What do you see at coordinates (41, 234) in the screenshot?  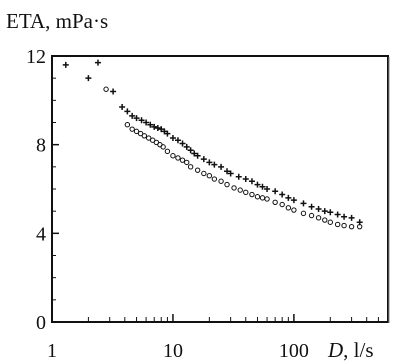 I see `y-tick-label-1: 4` at bounding box center [41, 234].